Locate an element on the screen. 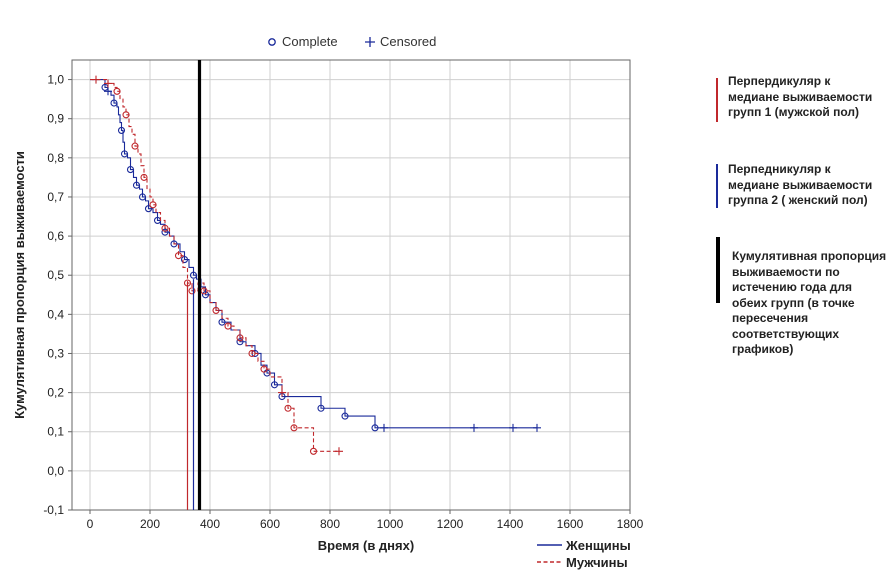  legend-women-label: Женщины is located at coordinates (598, 545).